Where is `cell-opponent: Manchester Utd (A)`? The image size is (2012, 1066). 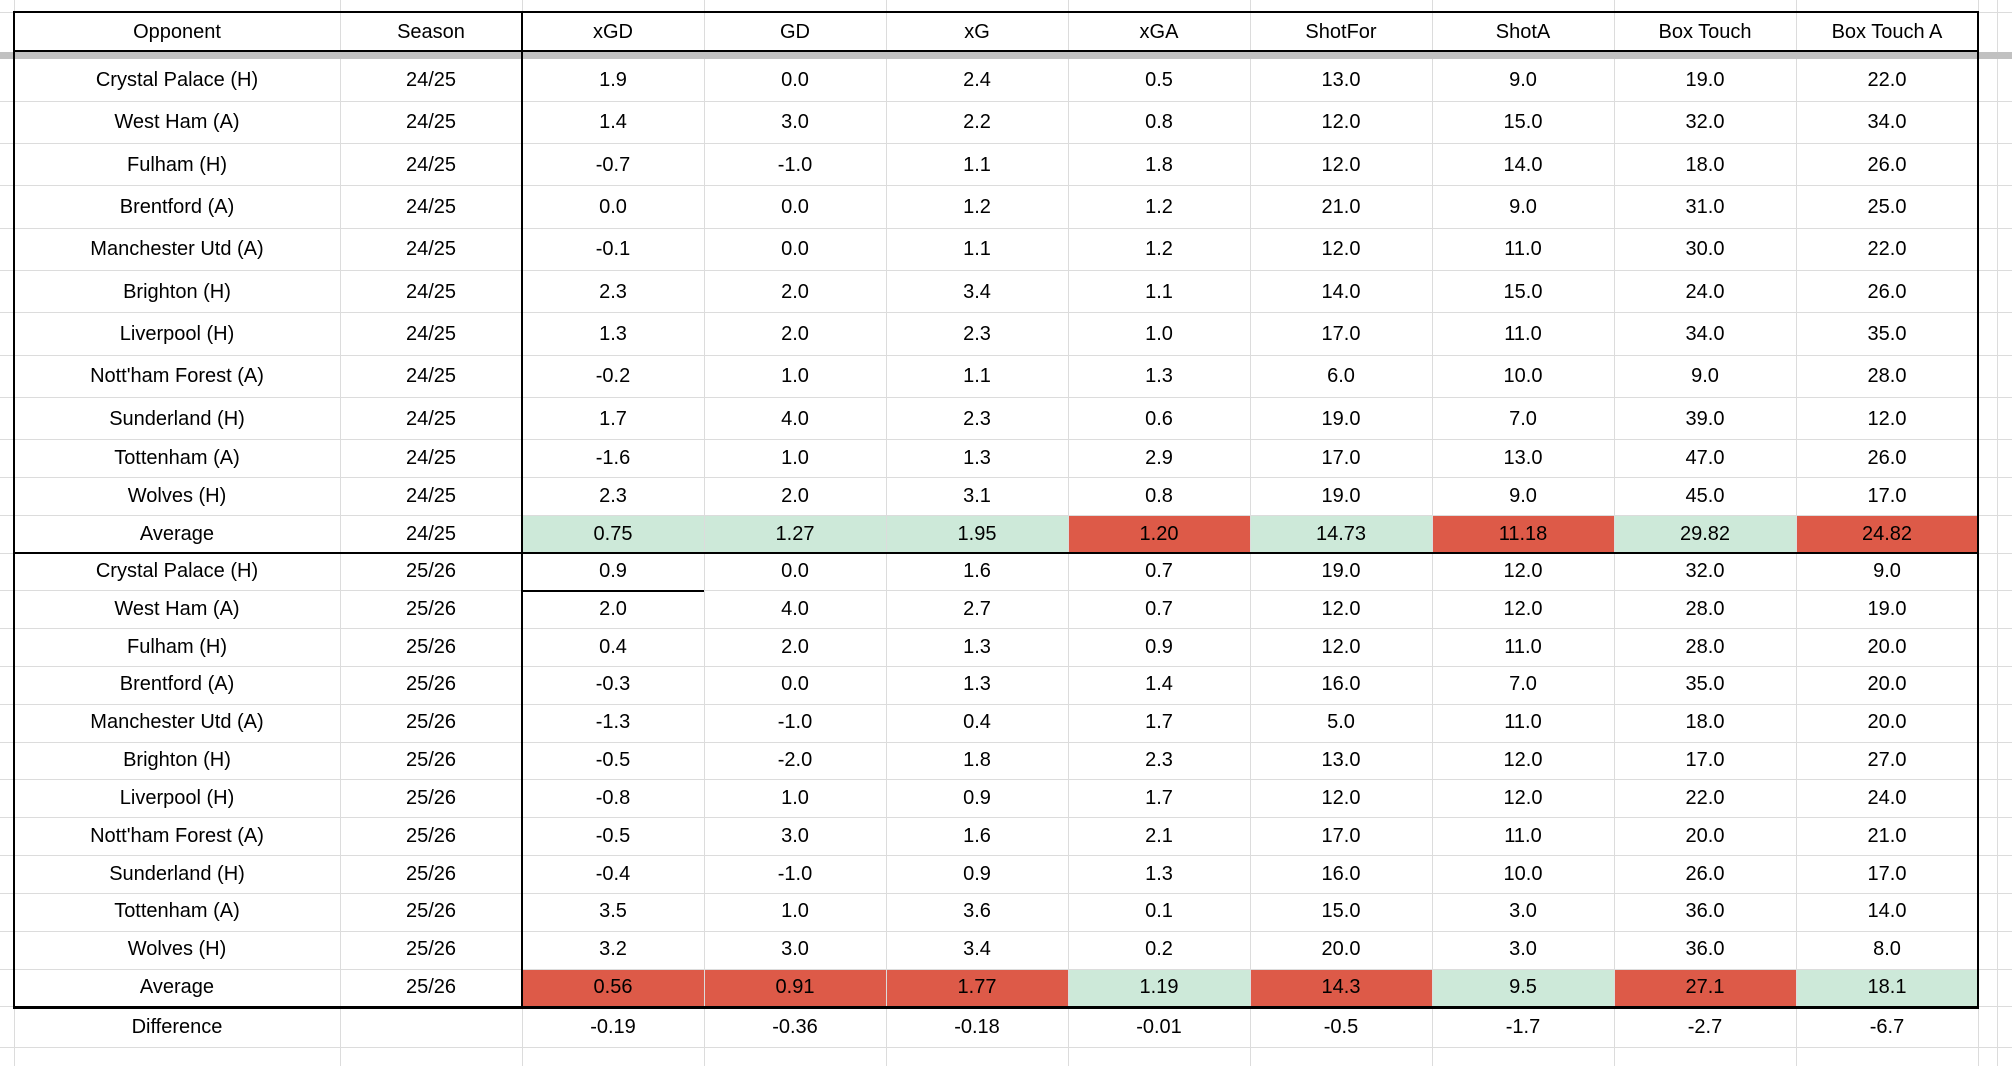
cell-opponent: Manchester Utd (A) is located at coordinates (177, 722).